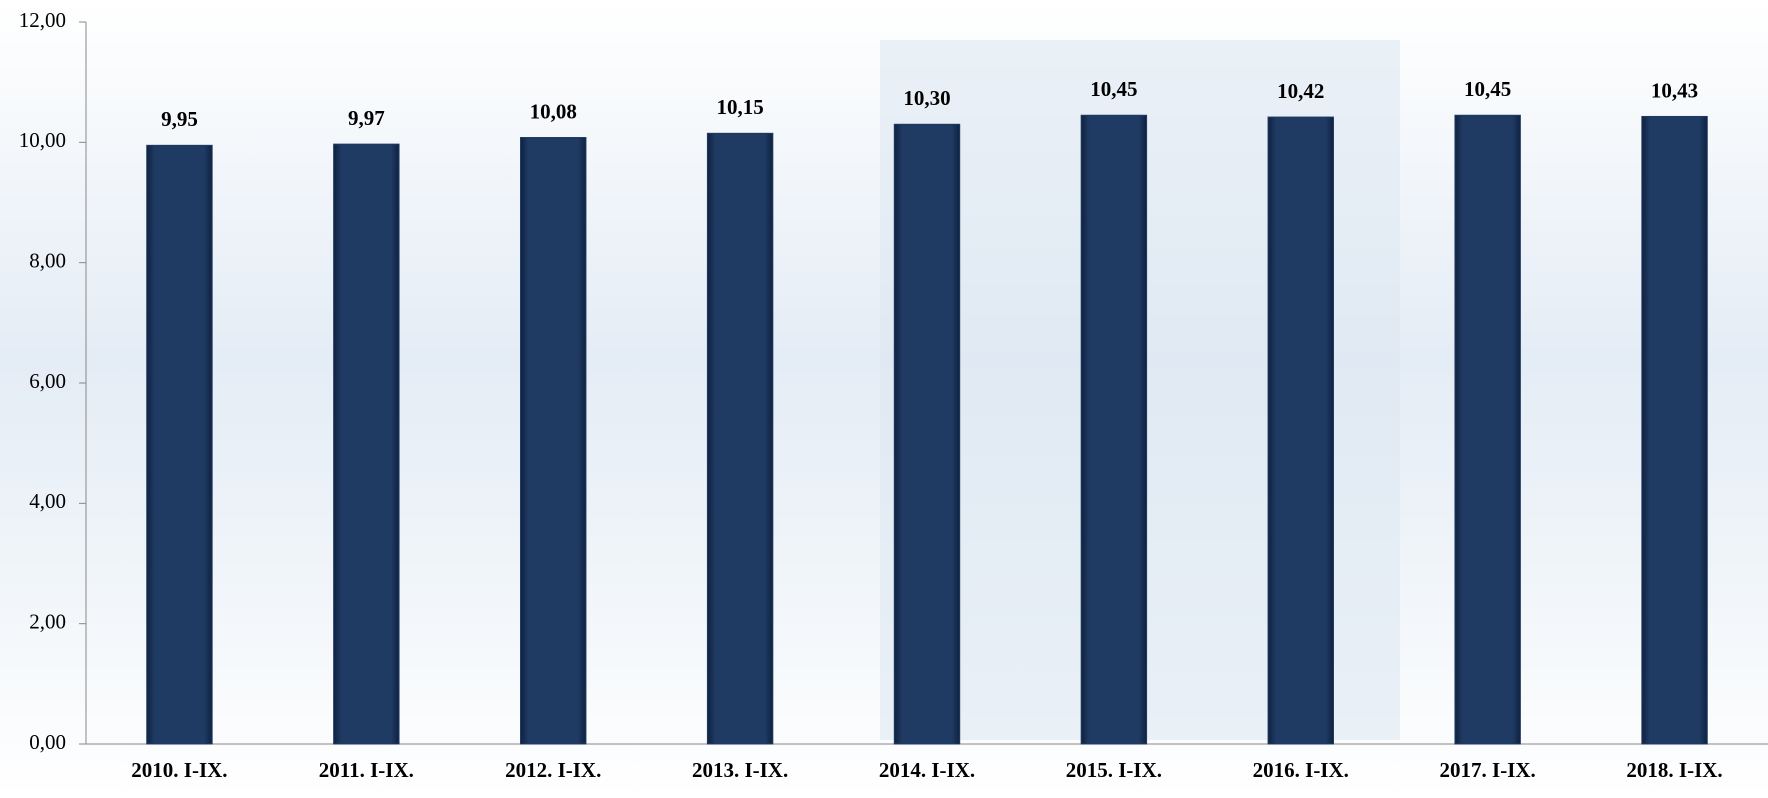  Describe the element at coordinates (1300, 91) in the screenshot. I see `value-label: 10,42` at that location.